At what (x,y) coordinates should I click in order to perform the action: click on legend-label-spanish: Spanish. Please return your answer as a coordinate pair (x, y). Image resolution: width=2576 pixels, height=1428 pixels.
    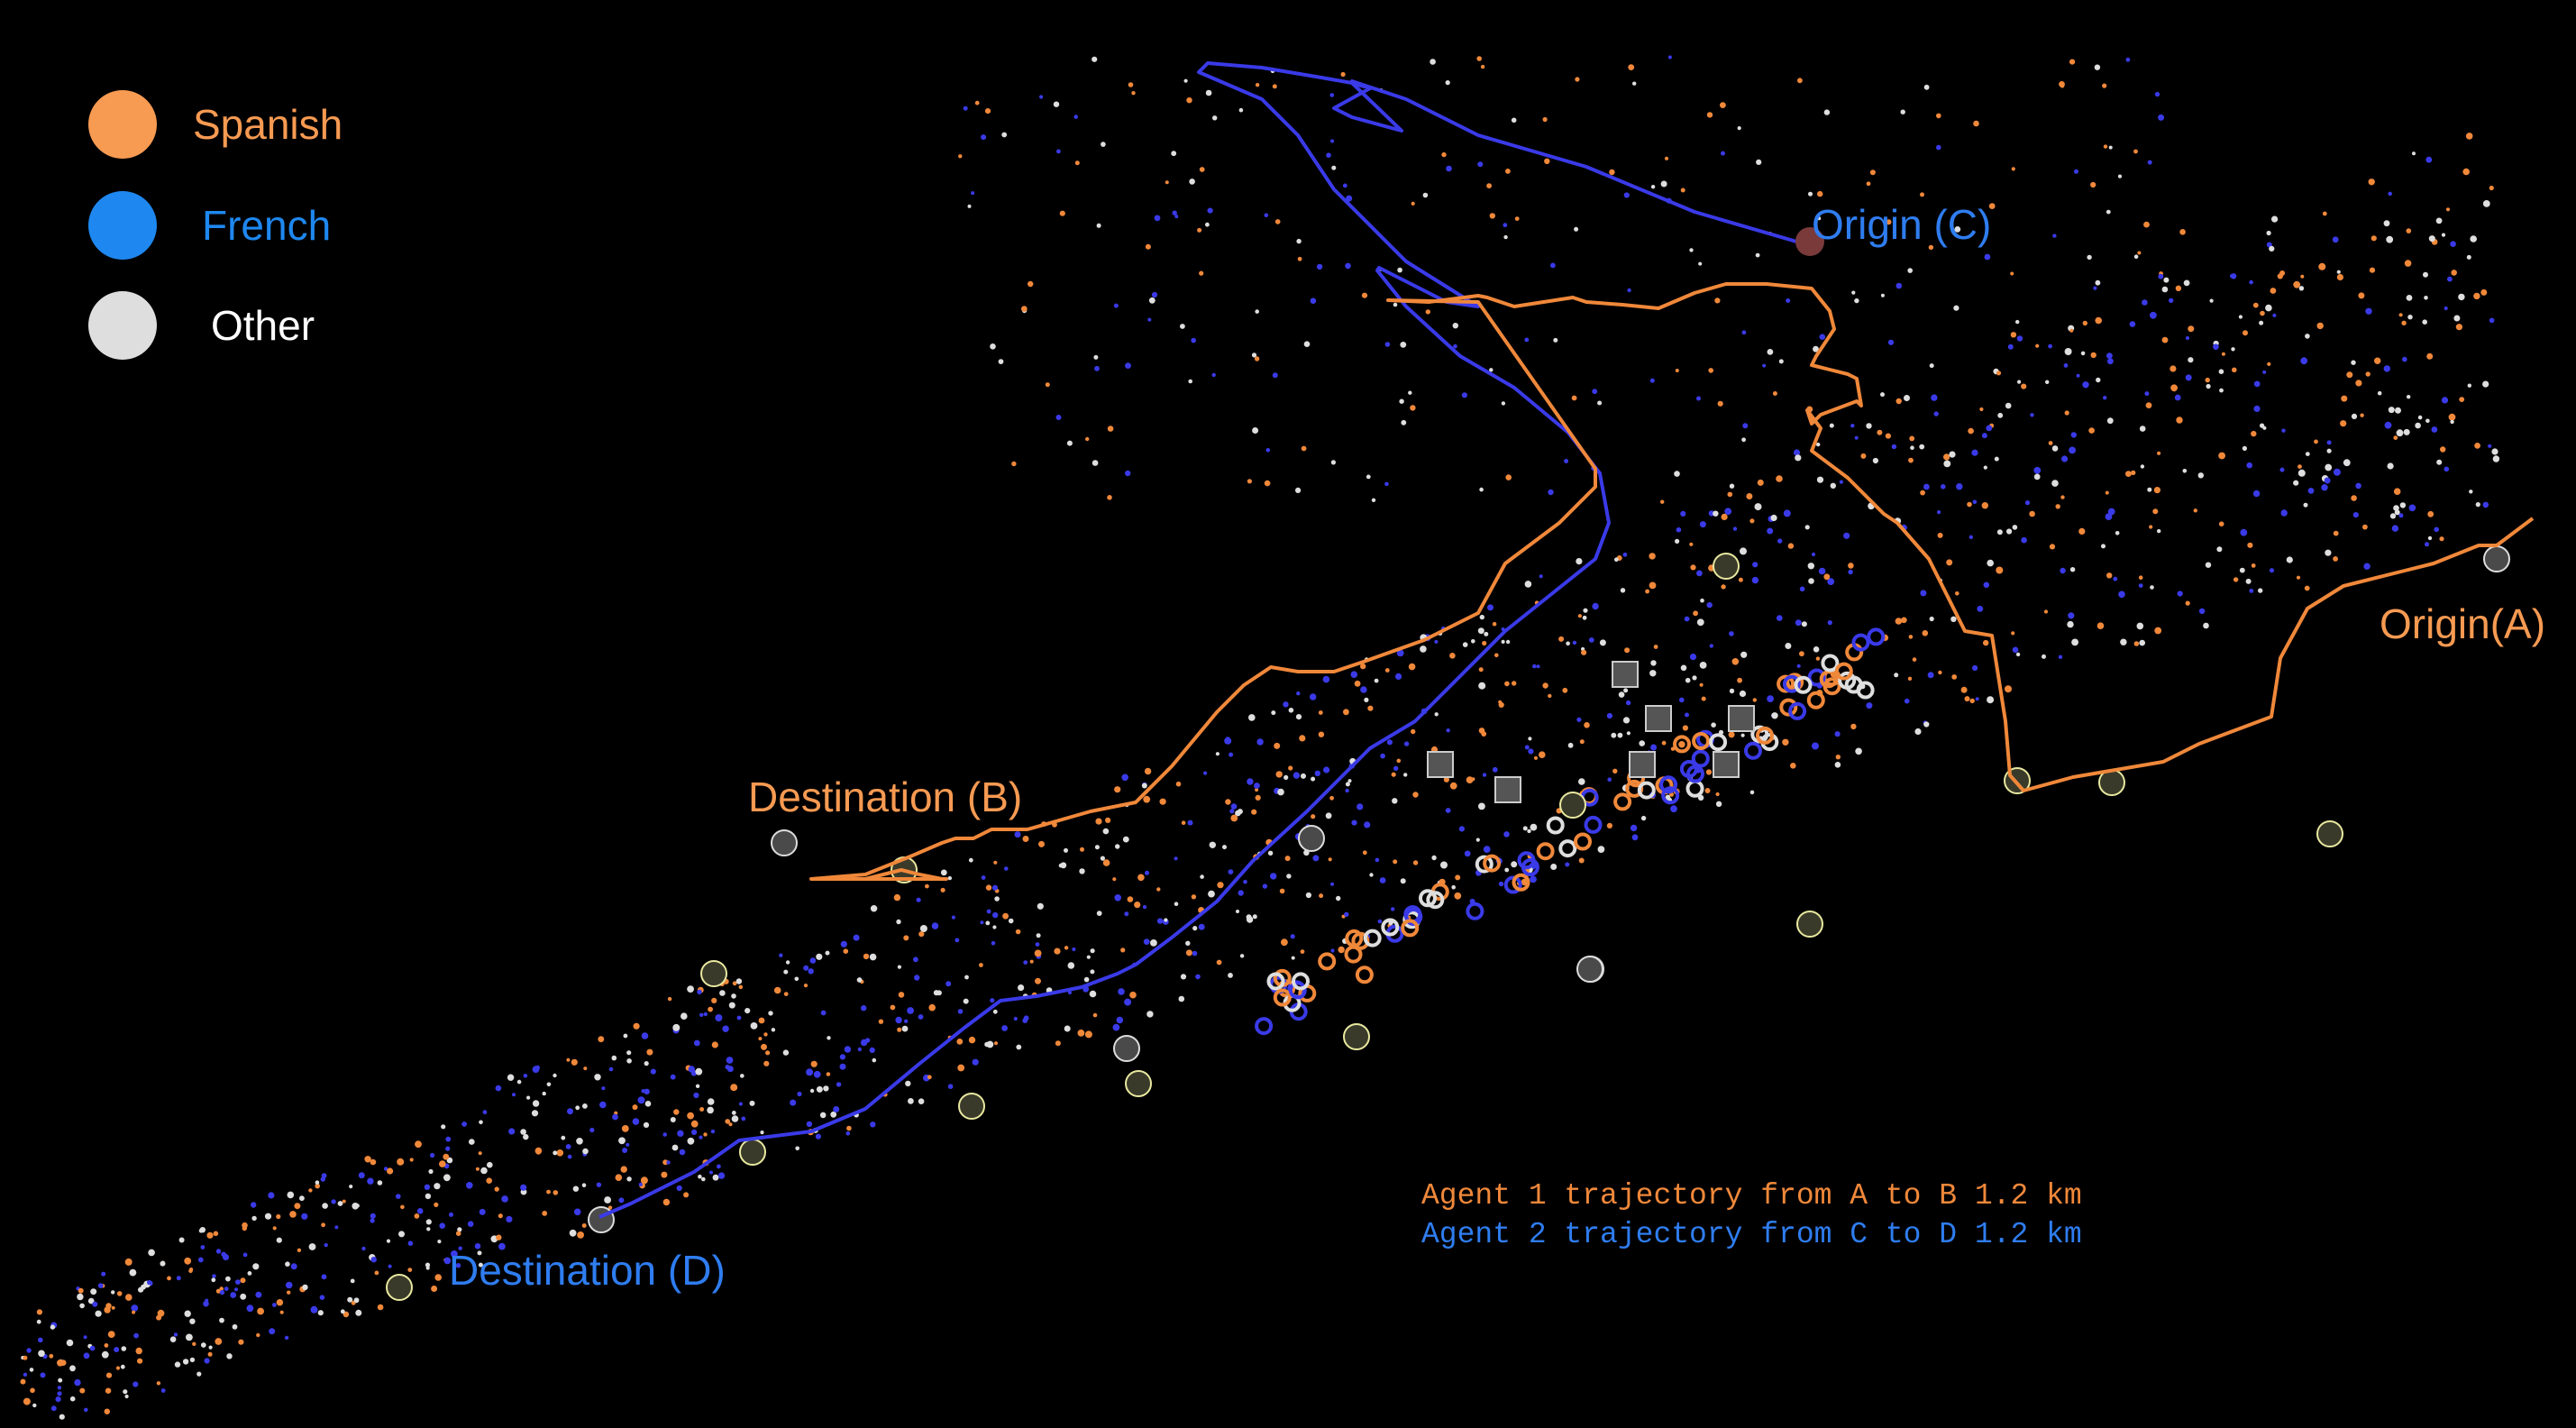
    Looking at the image, I should click on (268, 125).